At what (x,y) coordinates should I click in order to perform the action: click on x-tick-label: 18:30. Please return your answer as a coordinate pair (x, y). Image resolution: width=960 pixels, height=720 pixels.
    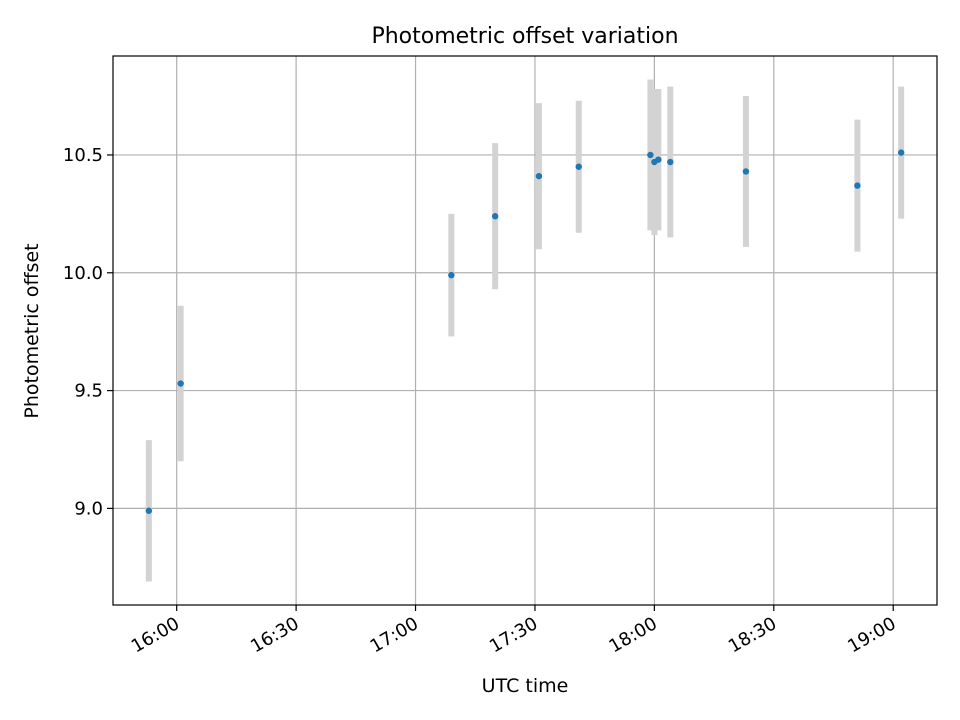
    Looking at the image, I should click on (752, 635).